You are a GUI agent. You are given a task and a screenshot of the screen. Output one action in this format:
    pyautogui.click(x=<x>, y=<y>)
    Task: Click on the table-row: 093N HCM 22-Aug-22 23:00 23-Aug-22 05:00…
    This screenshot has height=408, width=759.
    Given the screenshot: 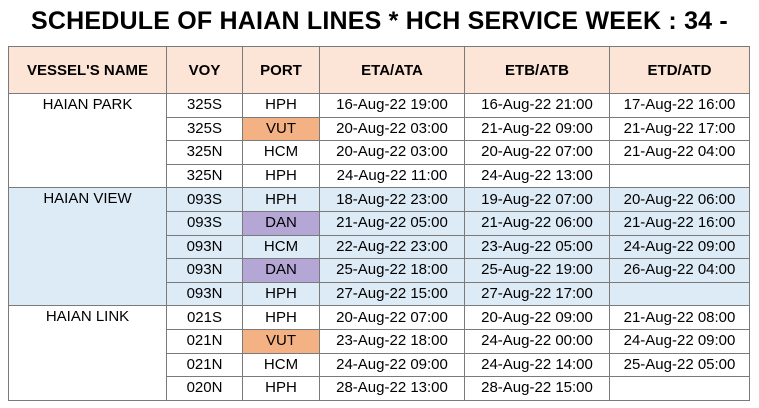 What is the action you would take?
    pyautogui.click(x=379, y=247)
    